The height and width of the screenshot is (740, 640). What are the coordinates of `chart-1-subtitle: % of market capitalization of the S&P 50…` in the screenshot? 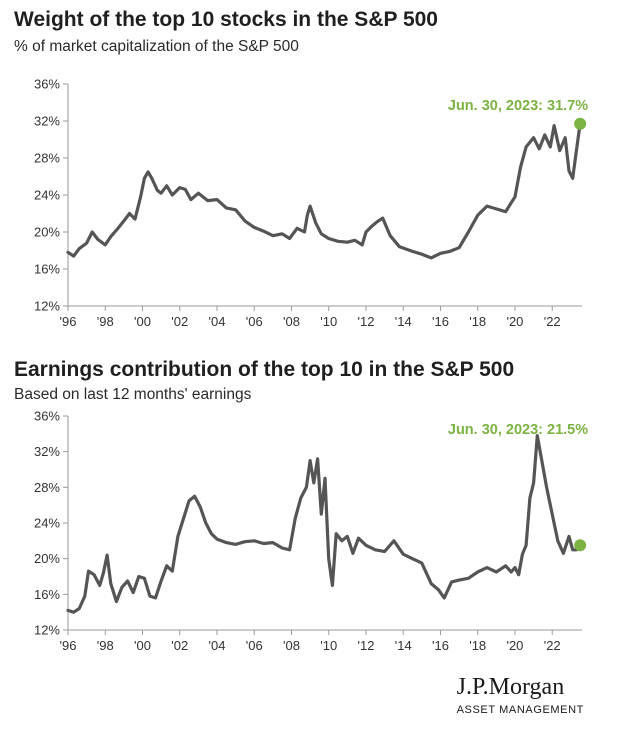 It's located at (156, 46).